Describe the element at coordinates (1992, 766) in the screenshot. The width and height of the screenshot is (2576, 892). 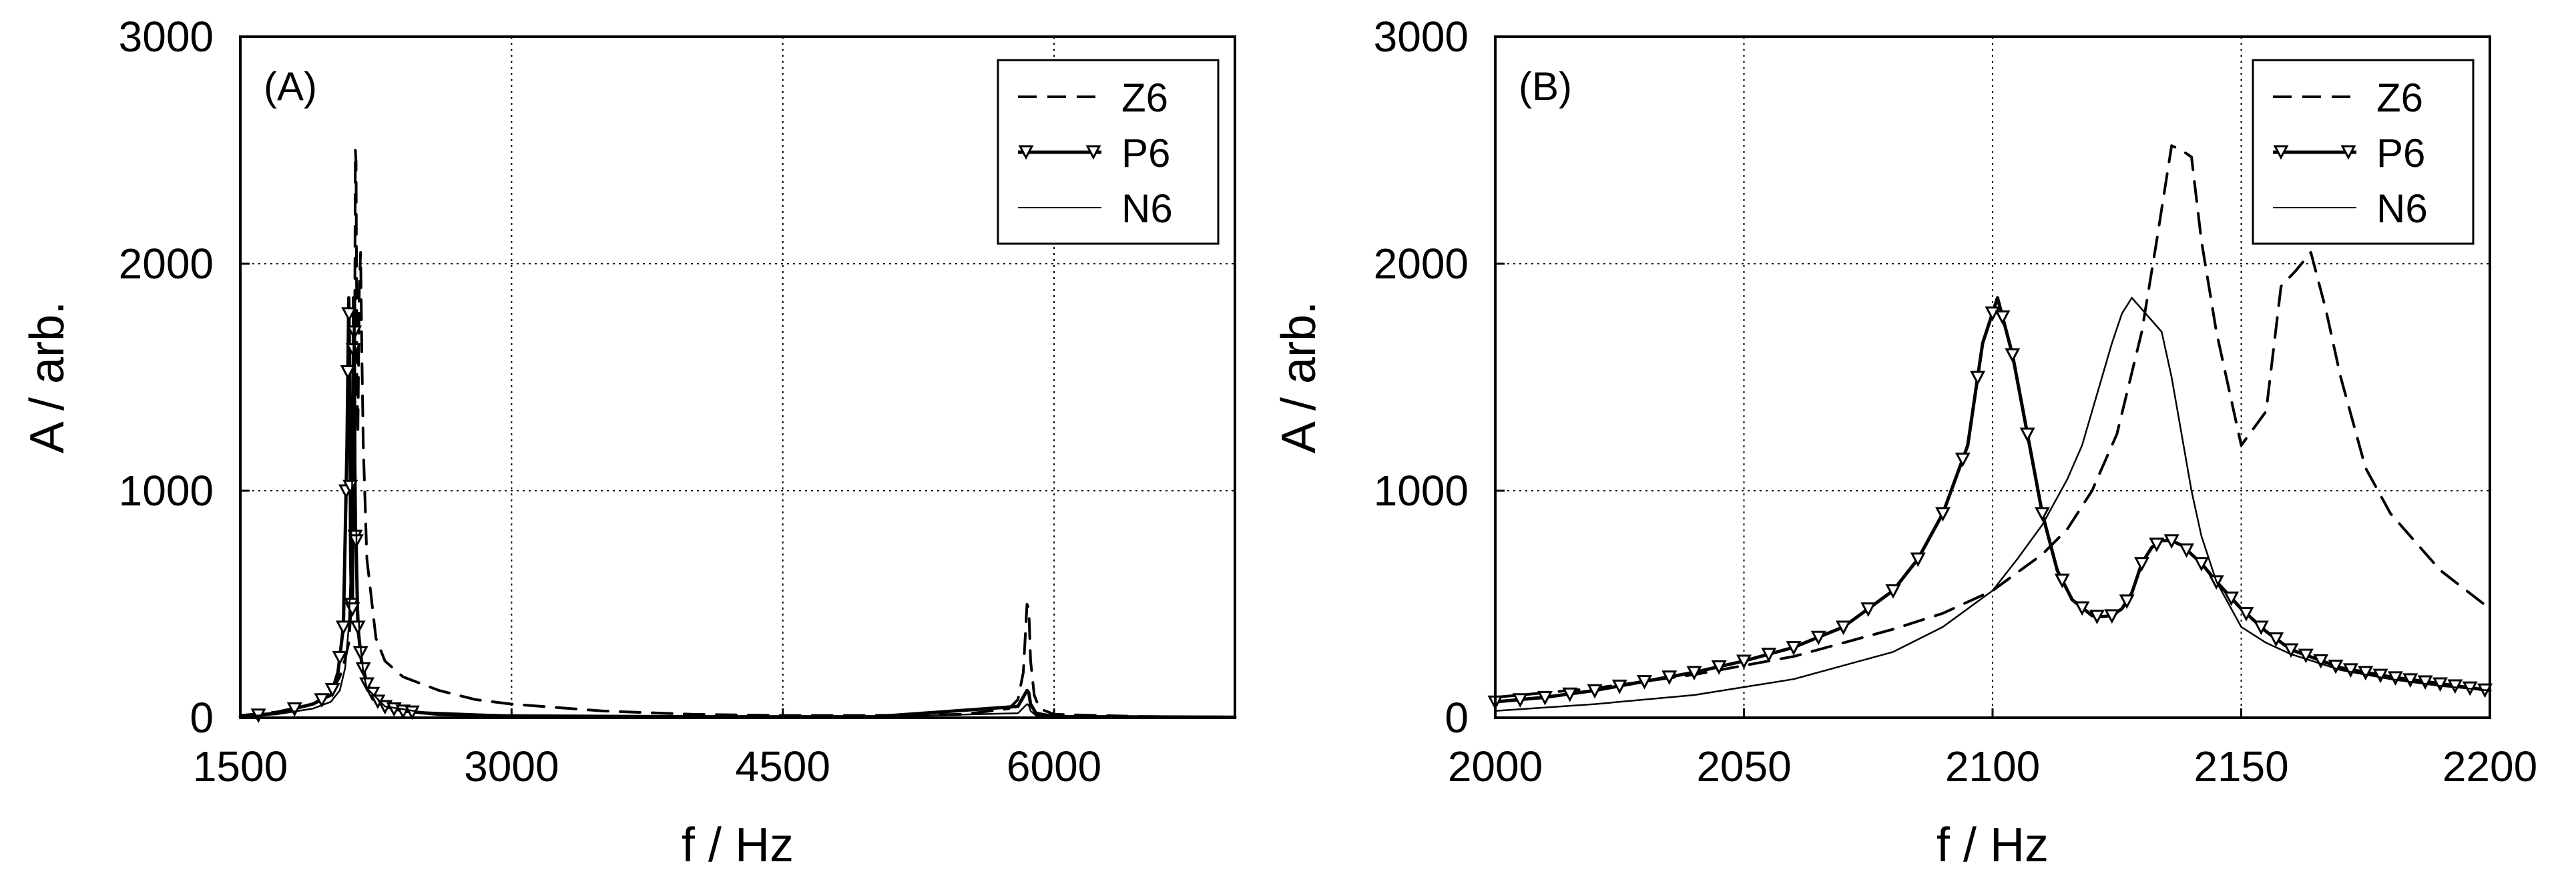
I see `panel-b-xtick-label-2100: 2100` at that location.